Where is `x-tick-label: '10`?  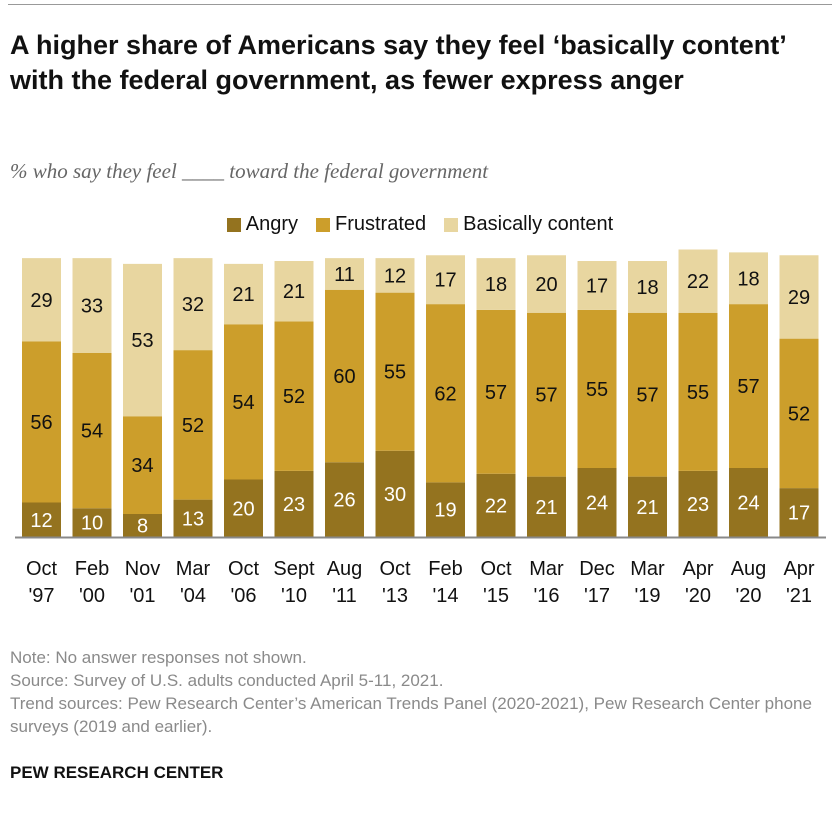
x-tick-label: '10 is located at coordinates (294, 596).